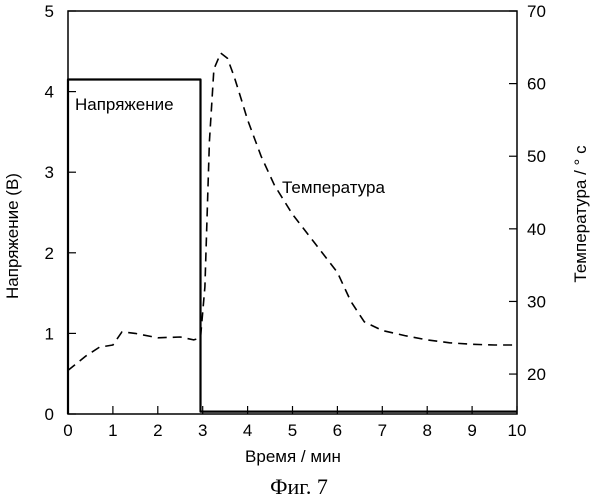 Image resolution: width=599 pixels, height=500 pixels. Describe the element at coordinates (157, 430) in the screenshot. I see `x-tick-label: 2` at that location.